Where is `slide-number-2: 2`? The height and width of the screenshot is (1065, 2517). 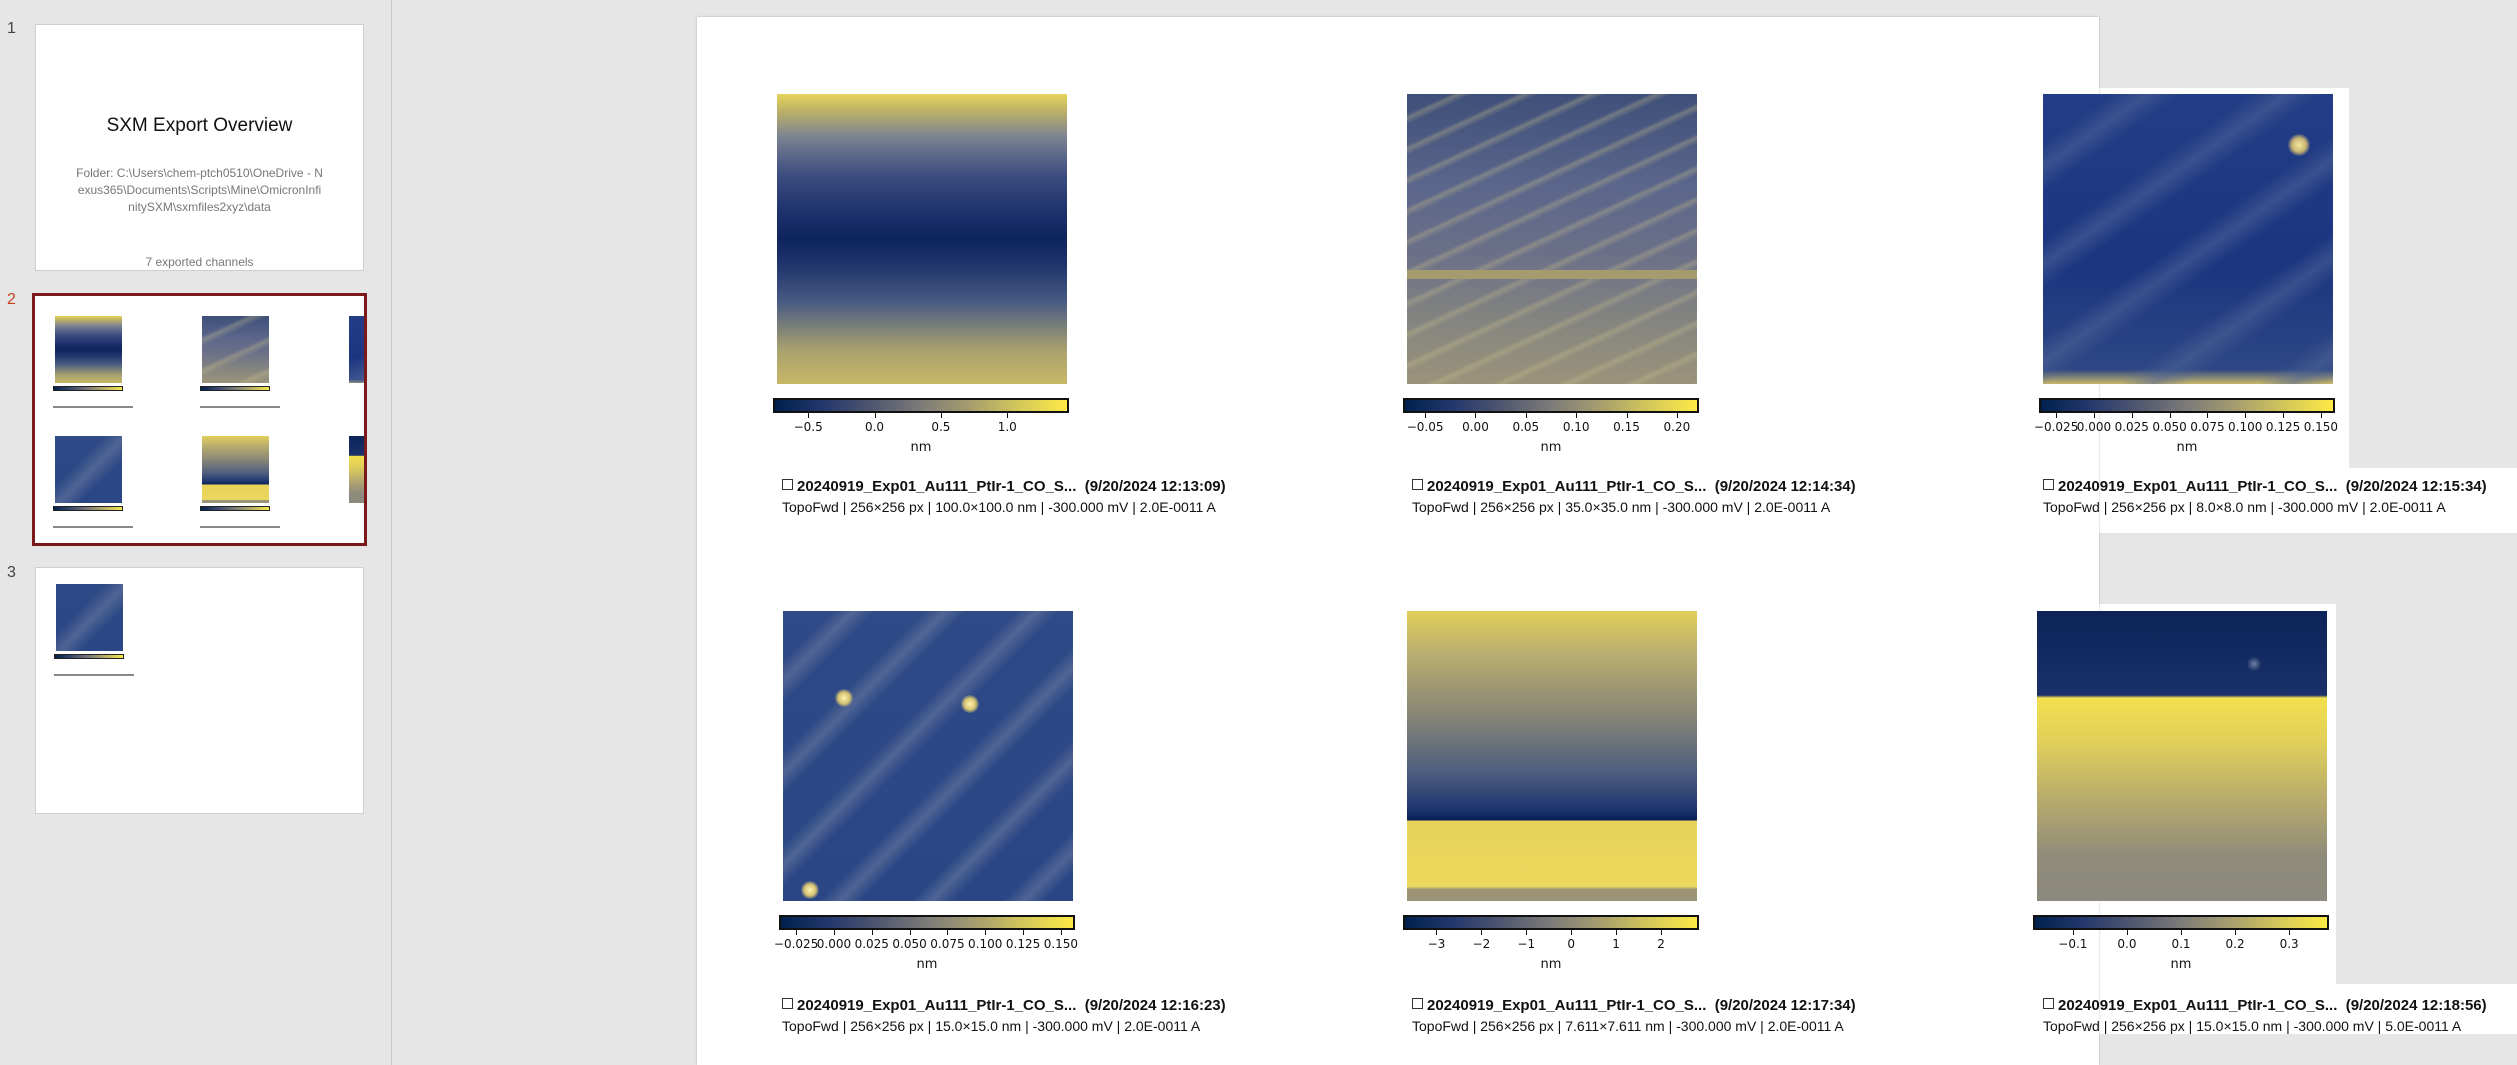 slide-number-2: 2 is located at coordinates (11, 299).